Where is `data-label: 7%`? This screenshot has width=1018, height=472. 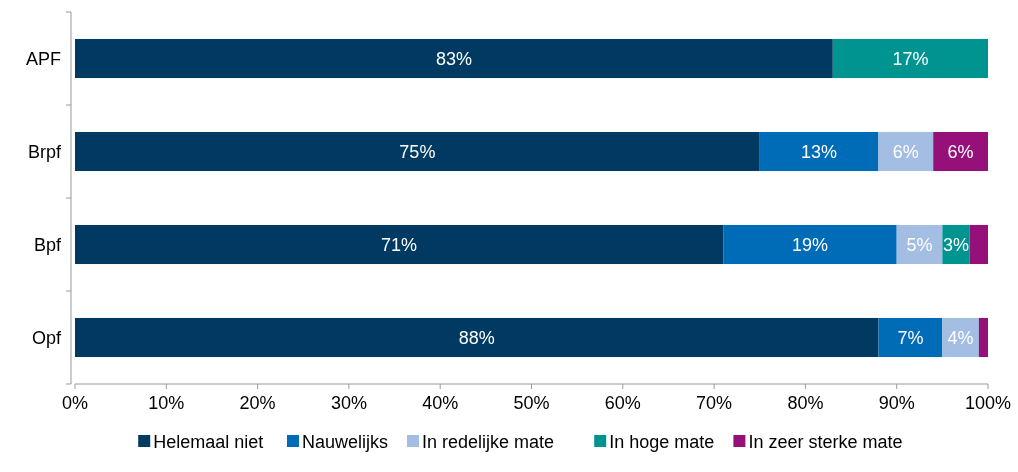 data-label: 7% is located at coordinates (910, 337).